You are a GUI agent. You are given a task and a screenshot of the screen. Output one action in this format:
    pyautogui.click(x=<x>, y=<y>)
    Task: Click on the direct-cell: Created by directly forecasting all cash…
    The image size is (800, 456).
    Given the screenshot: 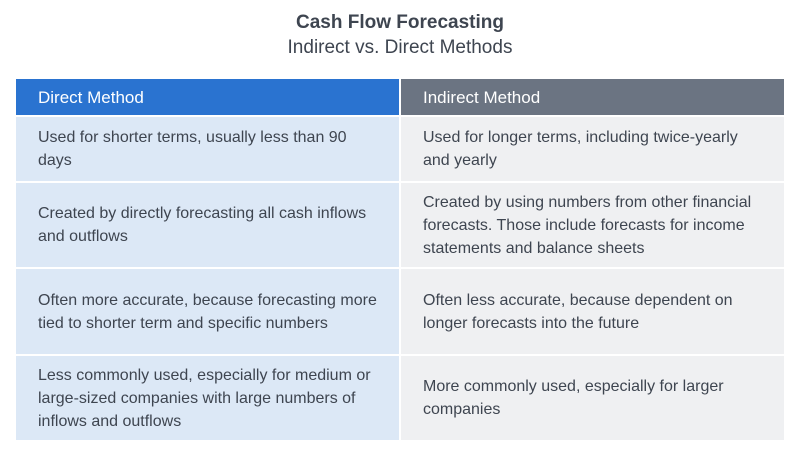 What is the action you would take?
    pyautogui.click(x=207, y=225)
    